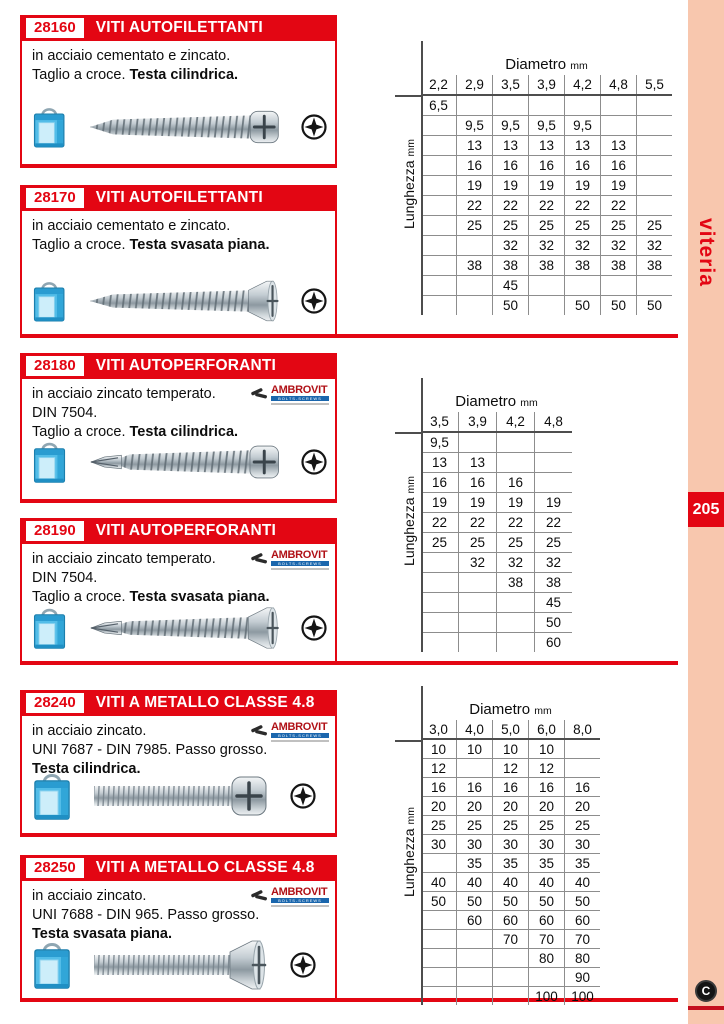 The height and width of the screenshot is (1024, 724). Describe the element at coordinates (706, 509) in the screenshot. I see `page-number-badge: 205` at that location.